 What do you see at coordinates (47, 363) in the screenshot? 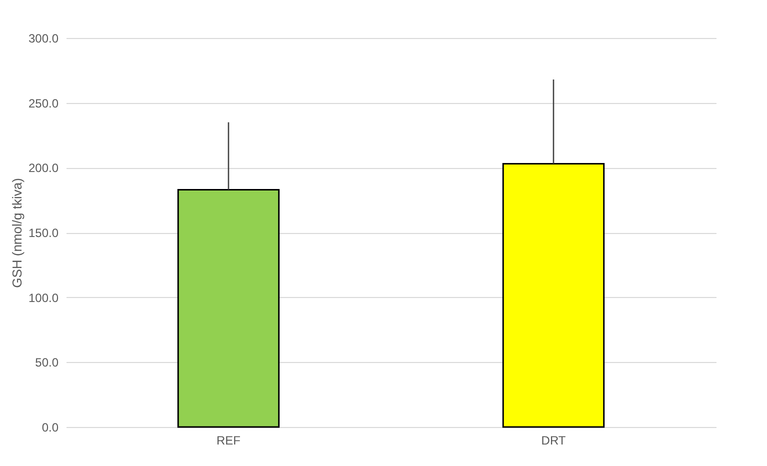
I see `y-tick-label: 50.0` at bounding box center [47, 363].